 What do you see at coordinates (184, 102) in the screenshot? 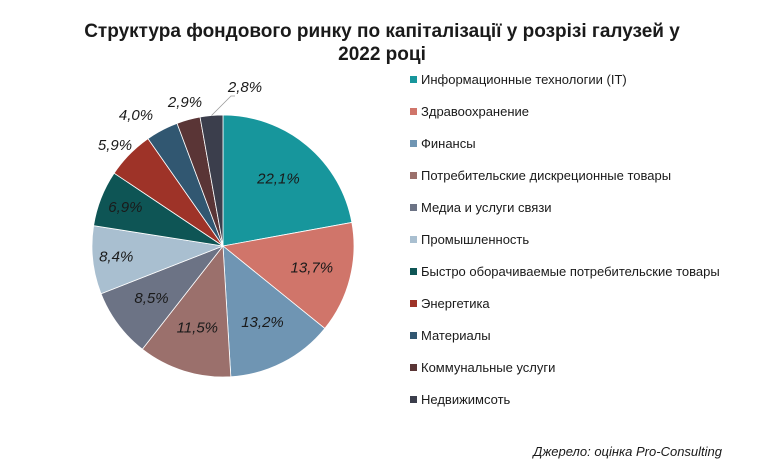
I see `slice-data-label: 2,9%` at bounding box center [184, 102].